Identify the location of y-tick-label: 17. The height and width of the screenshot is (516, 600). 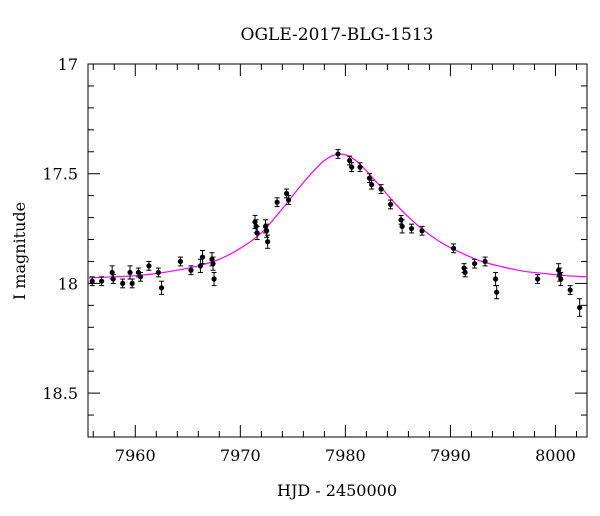
(68, 64).